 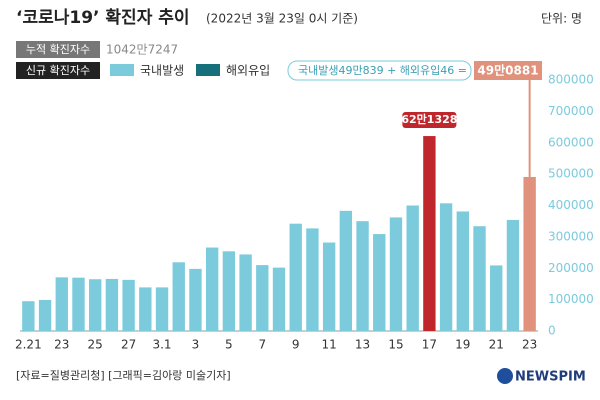 What do you see at coordinates (395, 345) in the screenshot?
I see `x-tick-label: 15` at bounding box center [395, 345].